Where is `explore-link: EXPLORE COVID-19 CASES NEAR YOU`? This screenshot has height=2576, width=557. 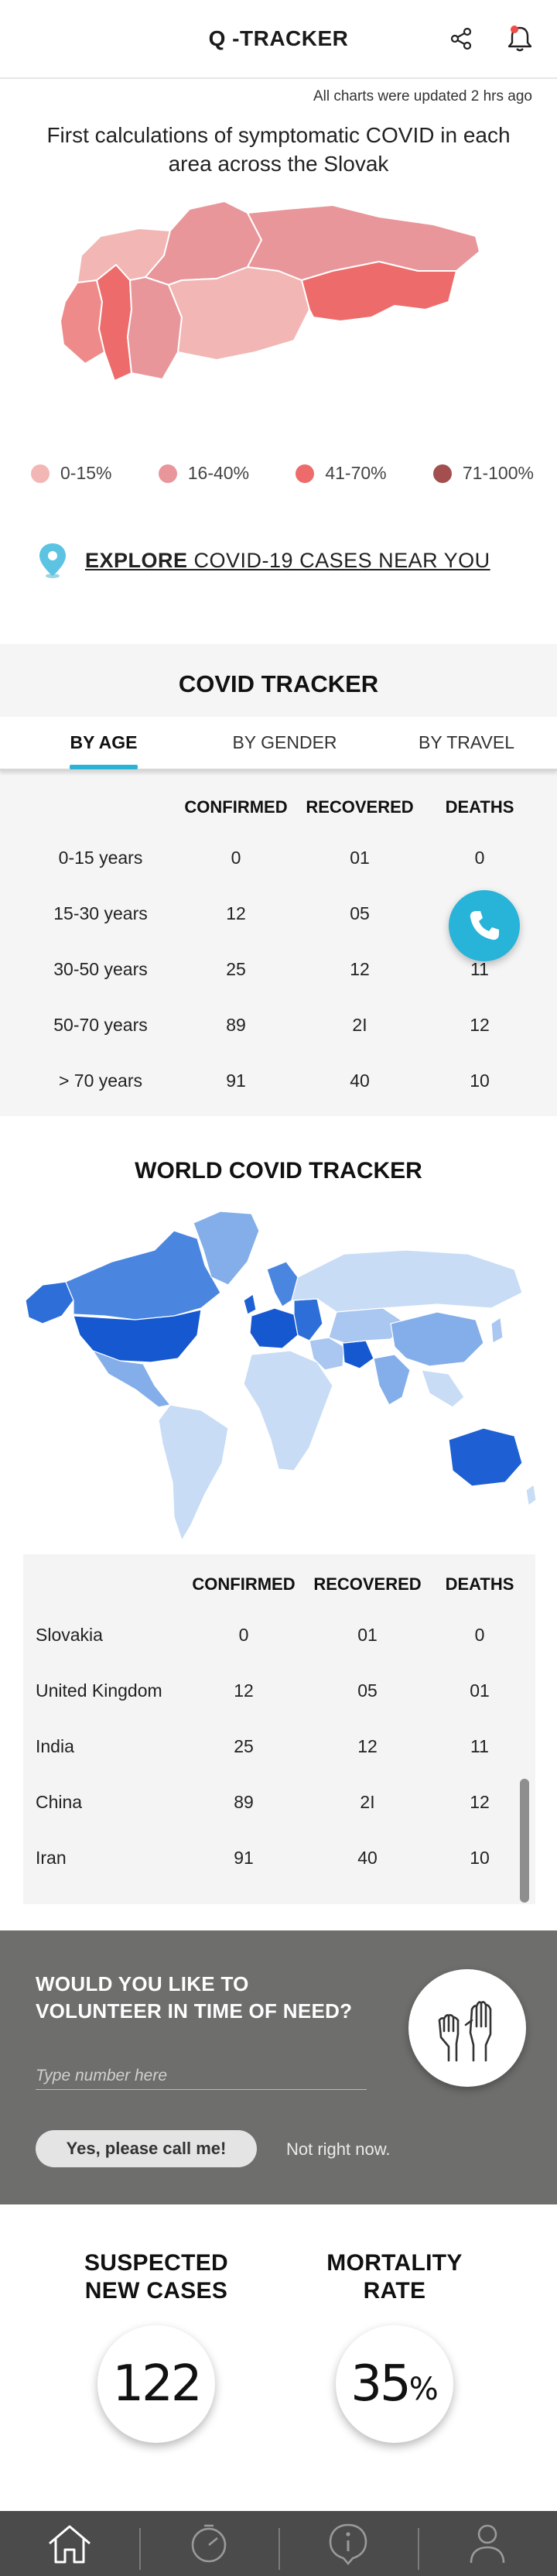
explore-link: EXPLORE COVID-19 CASES NEAR YOU is located at coordinates (263, 560).